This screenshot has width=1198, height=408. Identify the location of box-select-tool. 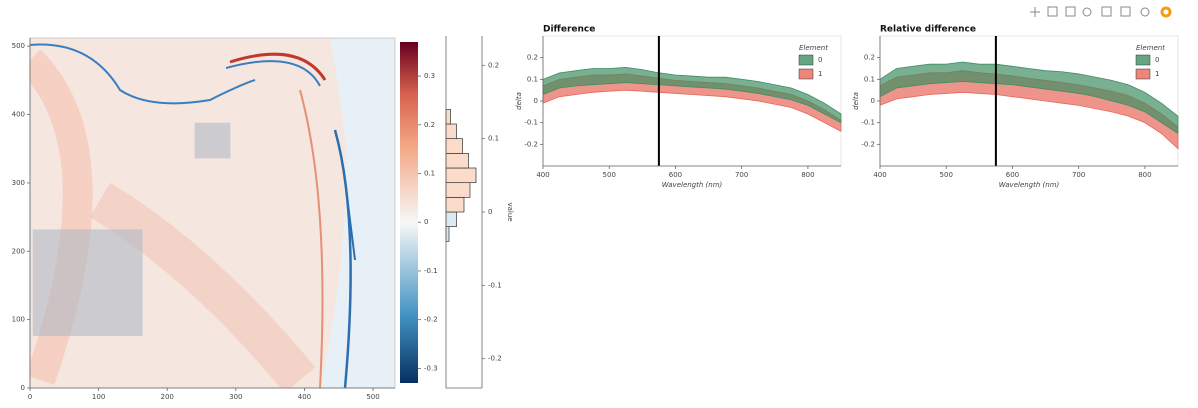
(1106, 11).